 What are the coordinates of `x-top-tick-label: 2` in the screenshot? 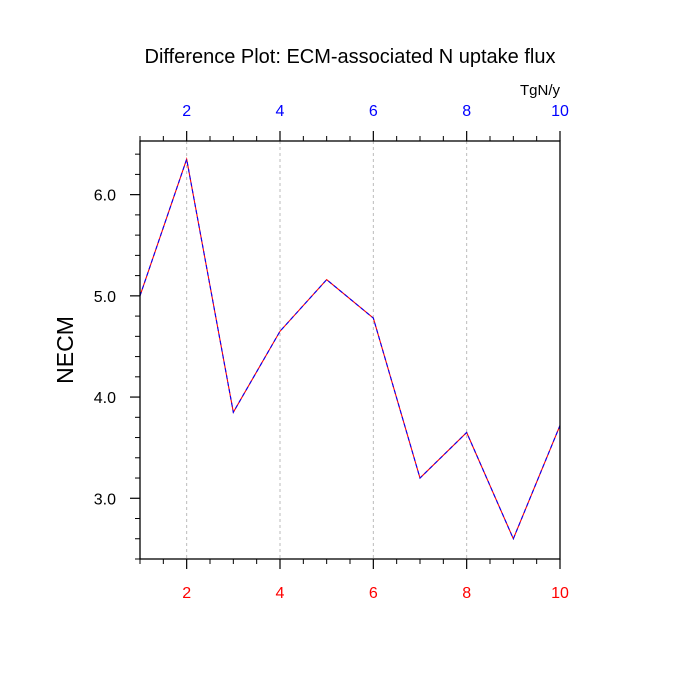 It's located at (186, 111).